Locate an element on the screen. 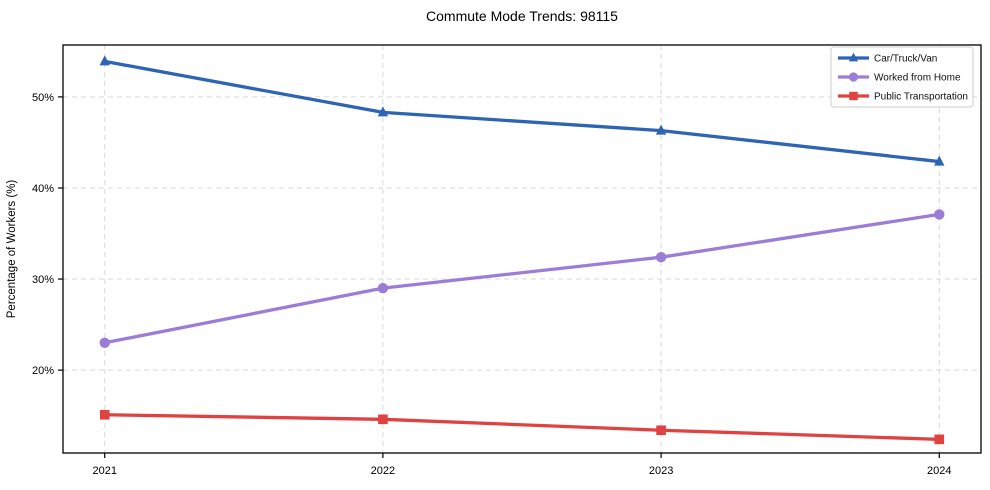  legend-label: Public Transportation is located at coordinates (921, 97).